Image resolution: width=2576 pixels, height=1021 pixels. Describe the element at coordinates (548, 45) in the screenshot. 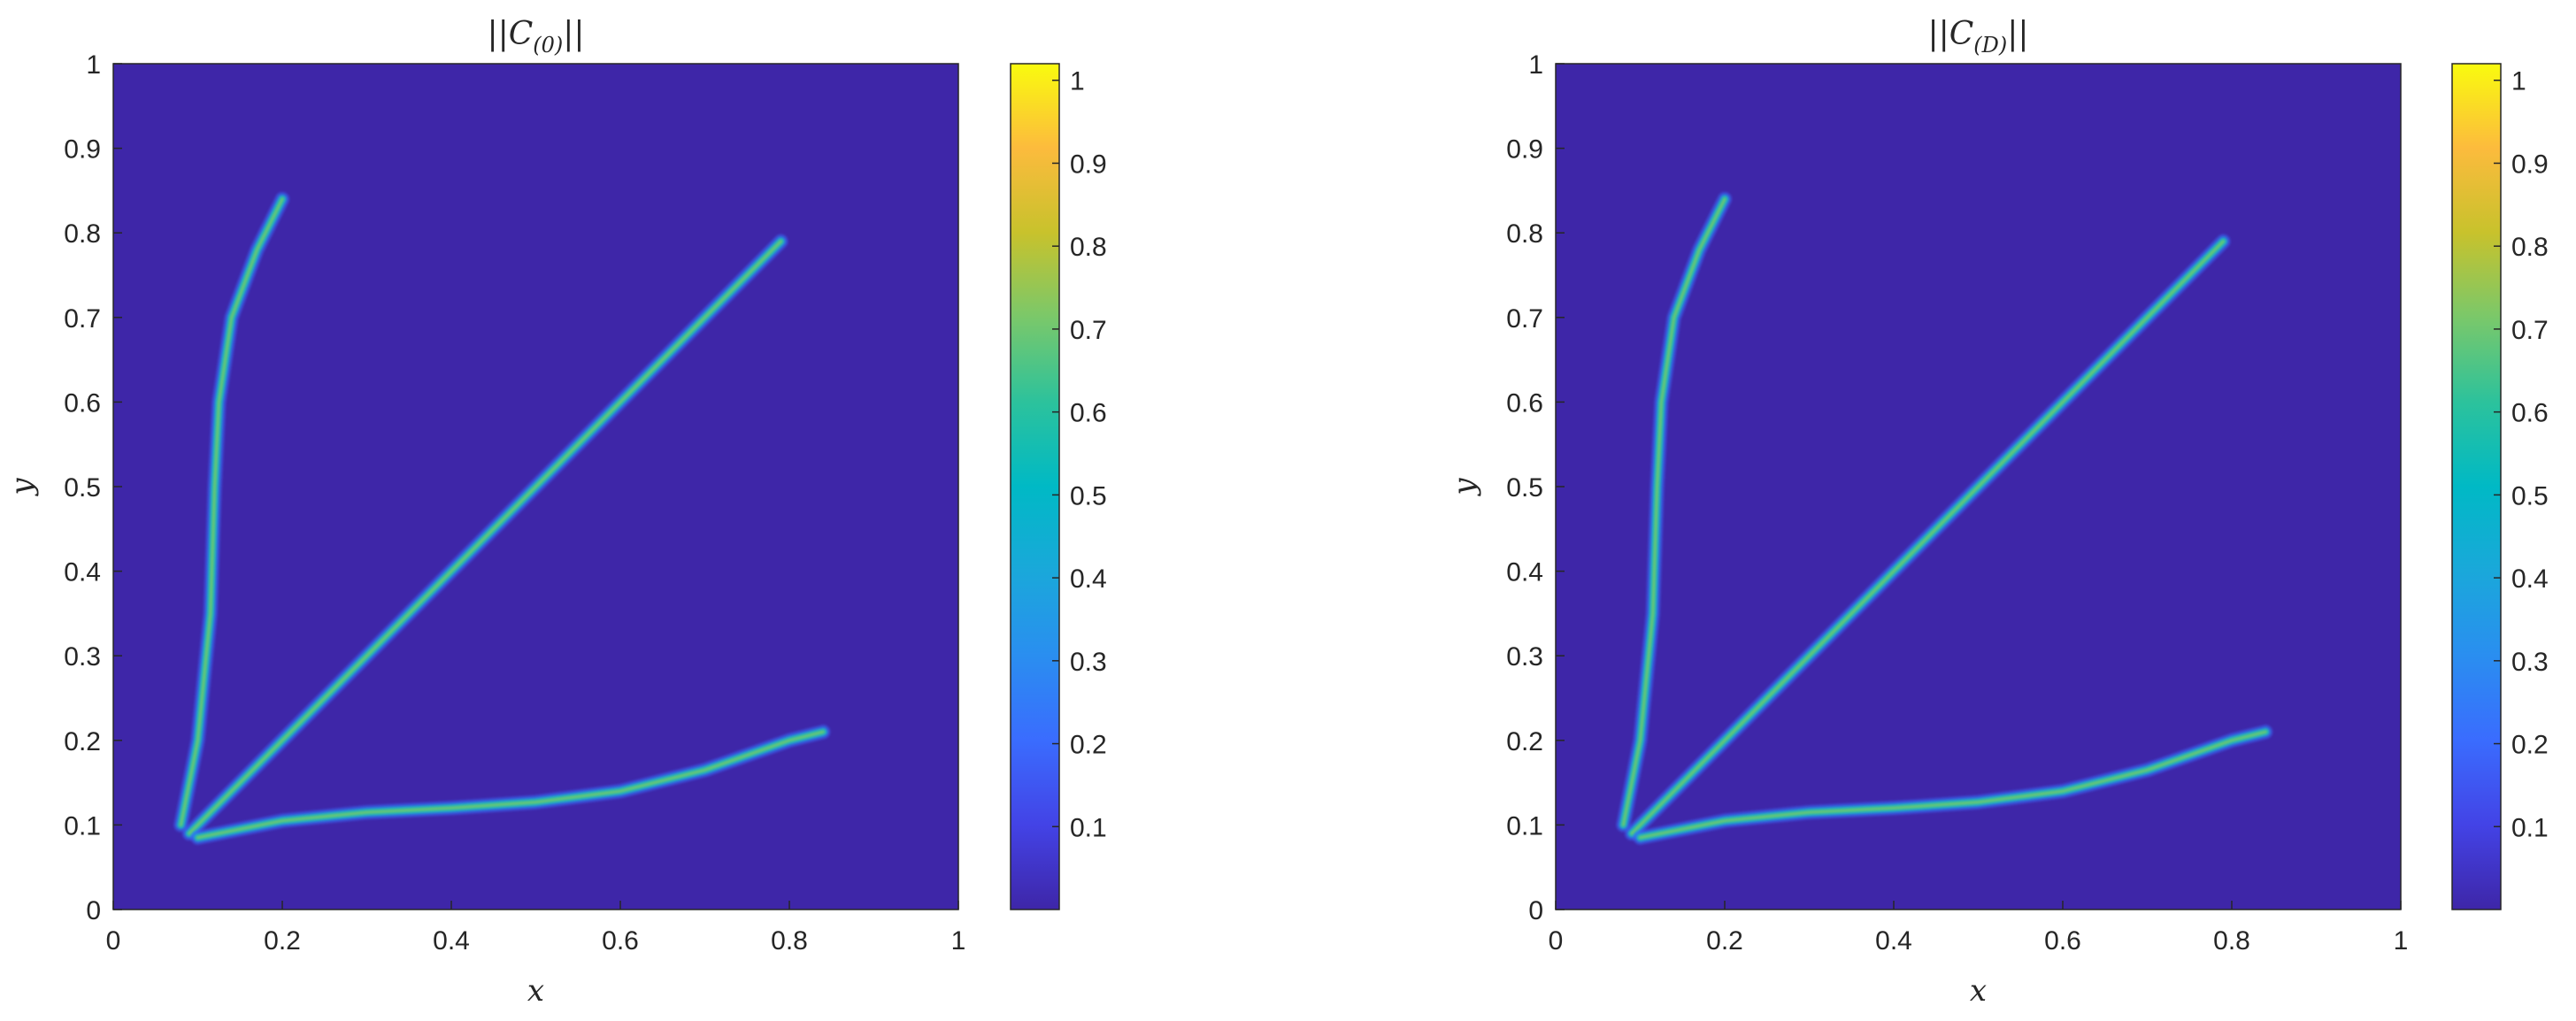

I see `plot-title-subscript: (0)` at that location.